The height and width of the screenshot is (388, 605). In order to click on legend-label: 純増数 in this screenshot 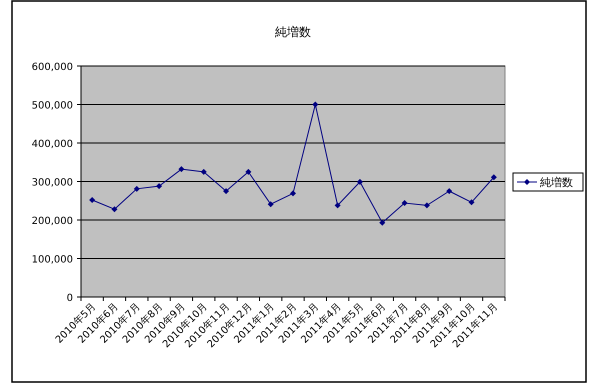, I will do `click(556, 182)`.